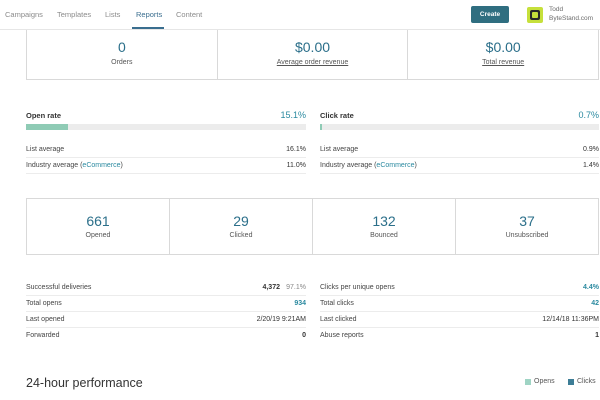  I want to click on avg-order-revenue-value: $0.00, so click(312, 47).